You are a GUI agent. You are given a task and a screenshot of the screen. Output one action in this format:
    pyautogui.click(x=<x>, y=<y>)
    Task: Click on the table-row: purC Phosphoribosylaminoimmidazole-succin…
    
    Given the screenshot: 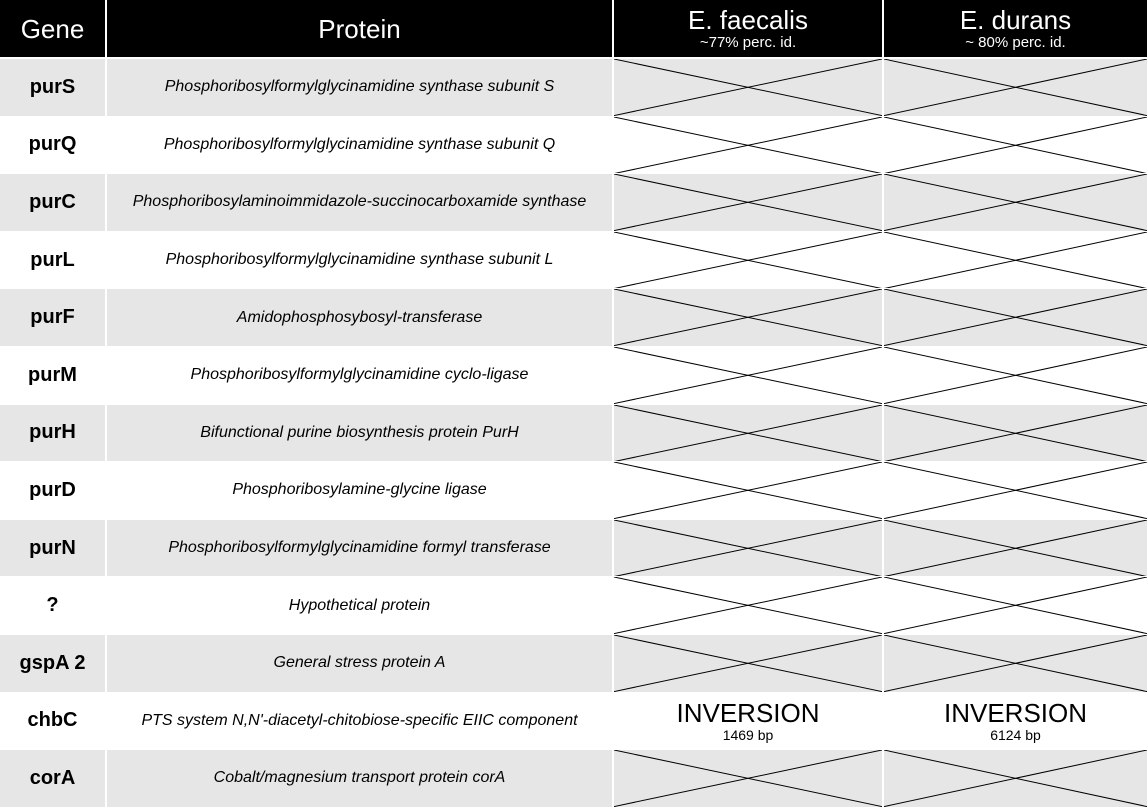 What is the action you would take?
    pyautogui.click(x=573, y=202)
    